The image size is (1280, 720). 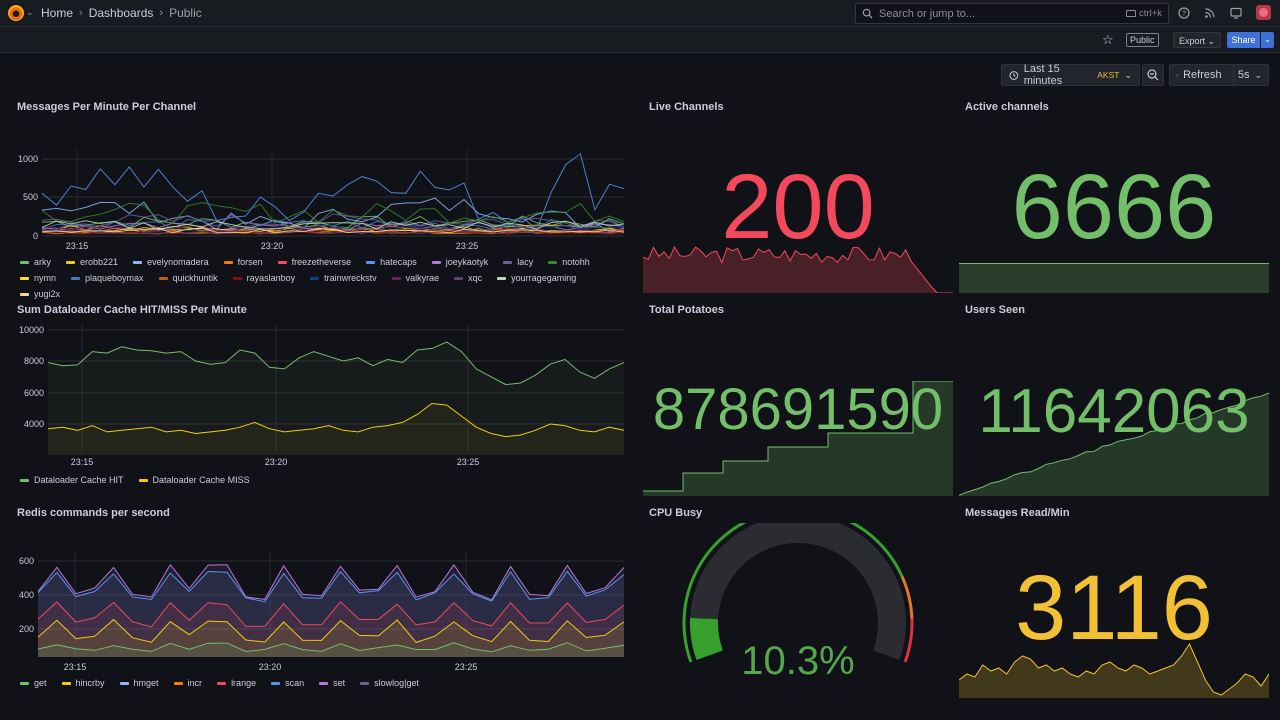 I want to click on time-range-label: Last 15 minutes, so click(x=1043, y=75).